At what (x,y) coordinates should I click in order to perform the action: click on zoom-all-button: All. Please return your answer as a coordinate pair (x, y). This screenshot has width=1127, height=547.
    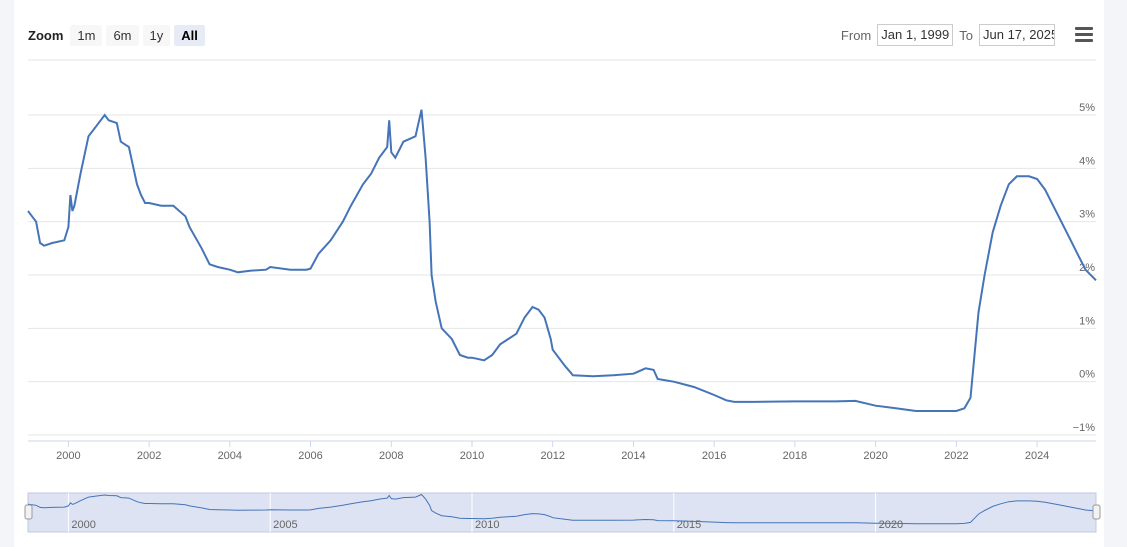
    Looking at the image, I should click on (189, 35).